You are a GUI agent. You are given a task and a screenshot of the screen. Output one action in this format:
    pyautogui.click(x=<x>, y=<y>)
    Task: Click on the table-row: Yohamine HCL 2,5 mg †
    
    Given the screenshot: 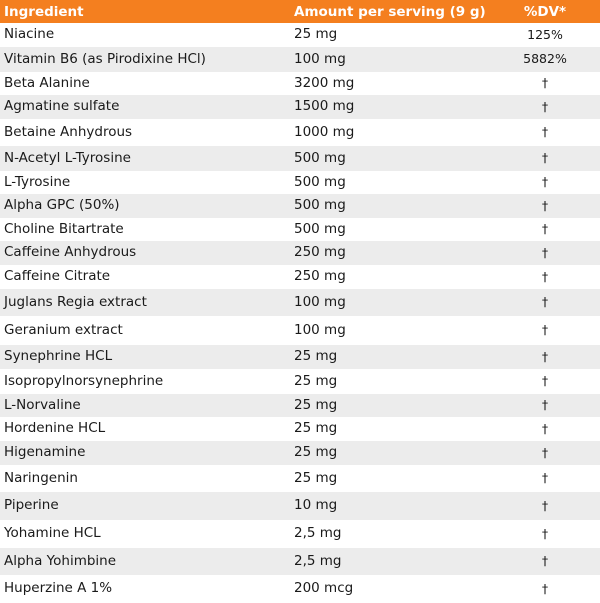 What is the action you would take?
    pyautogui.click(x=300, y=534)
    